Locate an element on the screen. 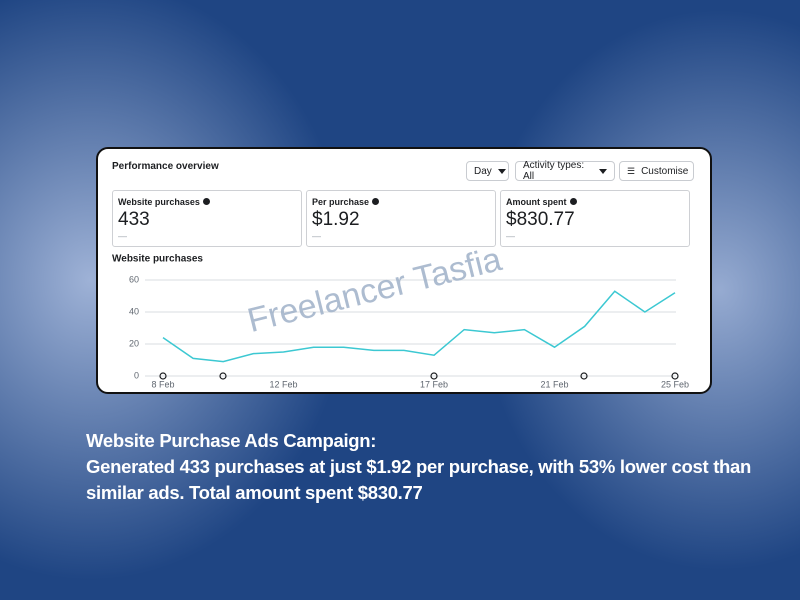 This screenshot has height=600, width=800. y-tick-label: 40 is located at coordinates (134, 311).